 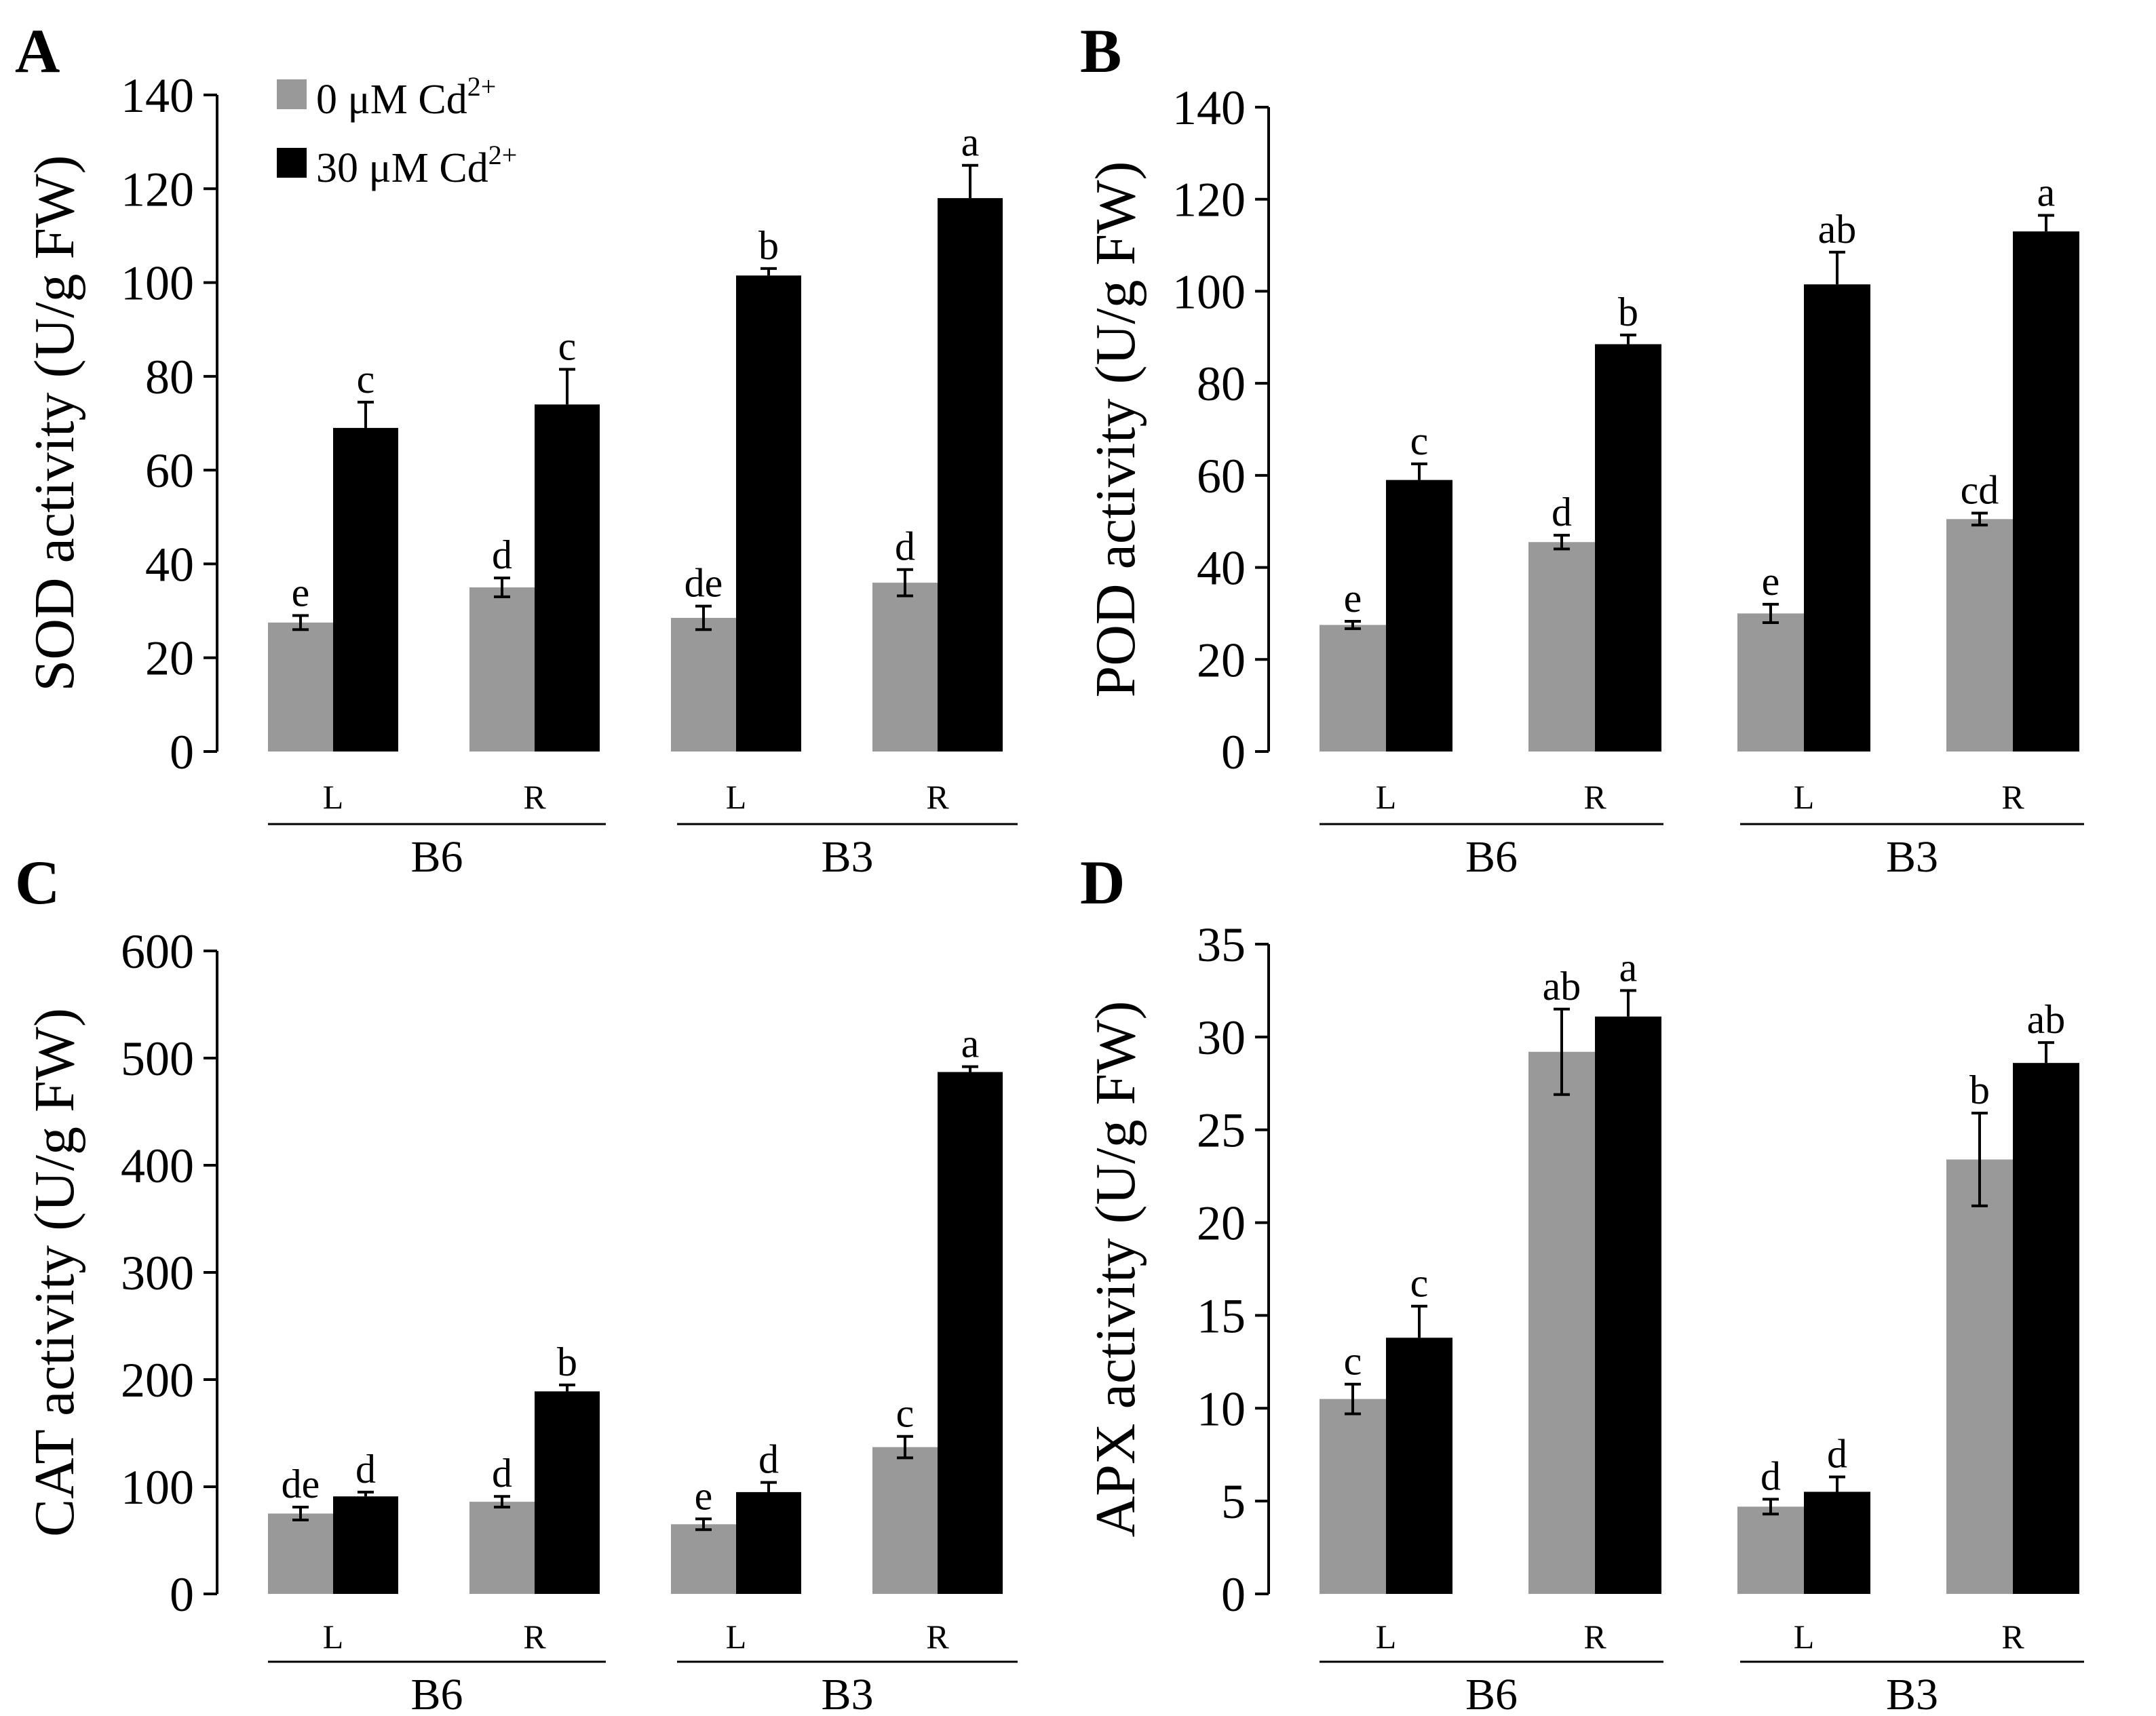 What do you see at coordinates (157, 951) in the screenshot?
I see `y-tick-label: 600` at bounding box center [157, 951].